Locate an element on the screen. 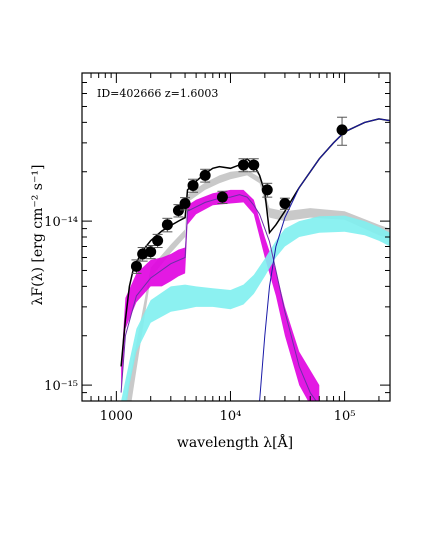 The image size is (425, 550). x-tick-label: 10⁴ is located at coordinates (231, 416).